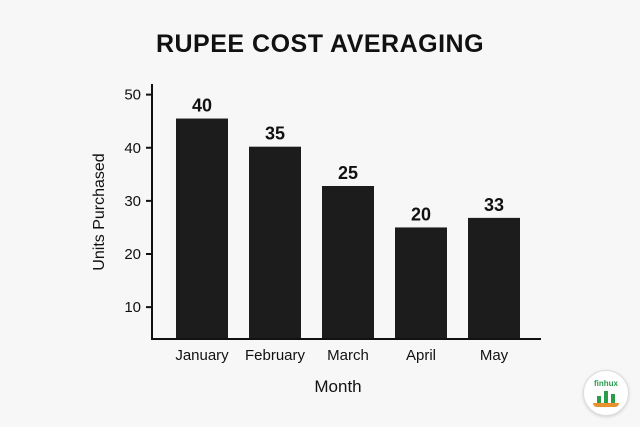 The image size is (640, 427). I want to click on y-axis-ticks: 10 20 30 40 50, so click(138, 201).